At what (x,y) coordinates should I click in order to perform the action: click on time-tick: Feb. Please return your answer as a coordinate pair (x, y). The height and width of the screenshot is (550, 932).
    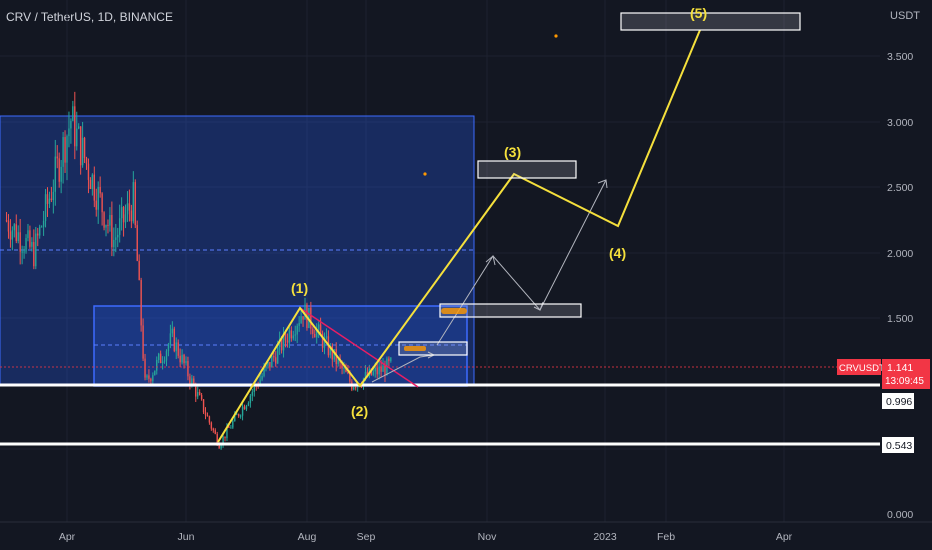
    Looking at the image, I should click on (666, 537).